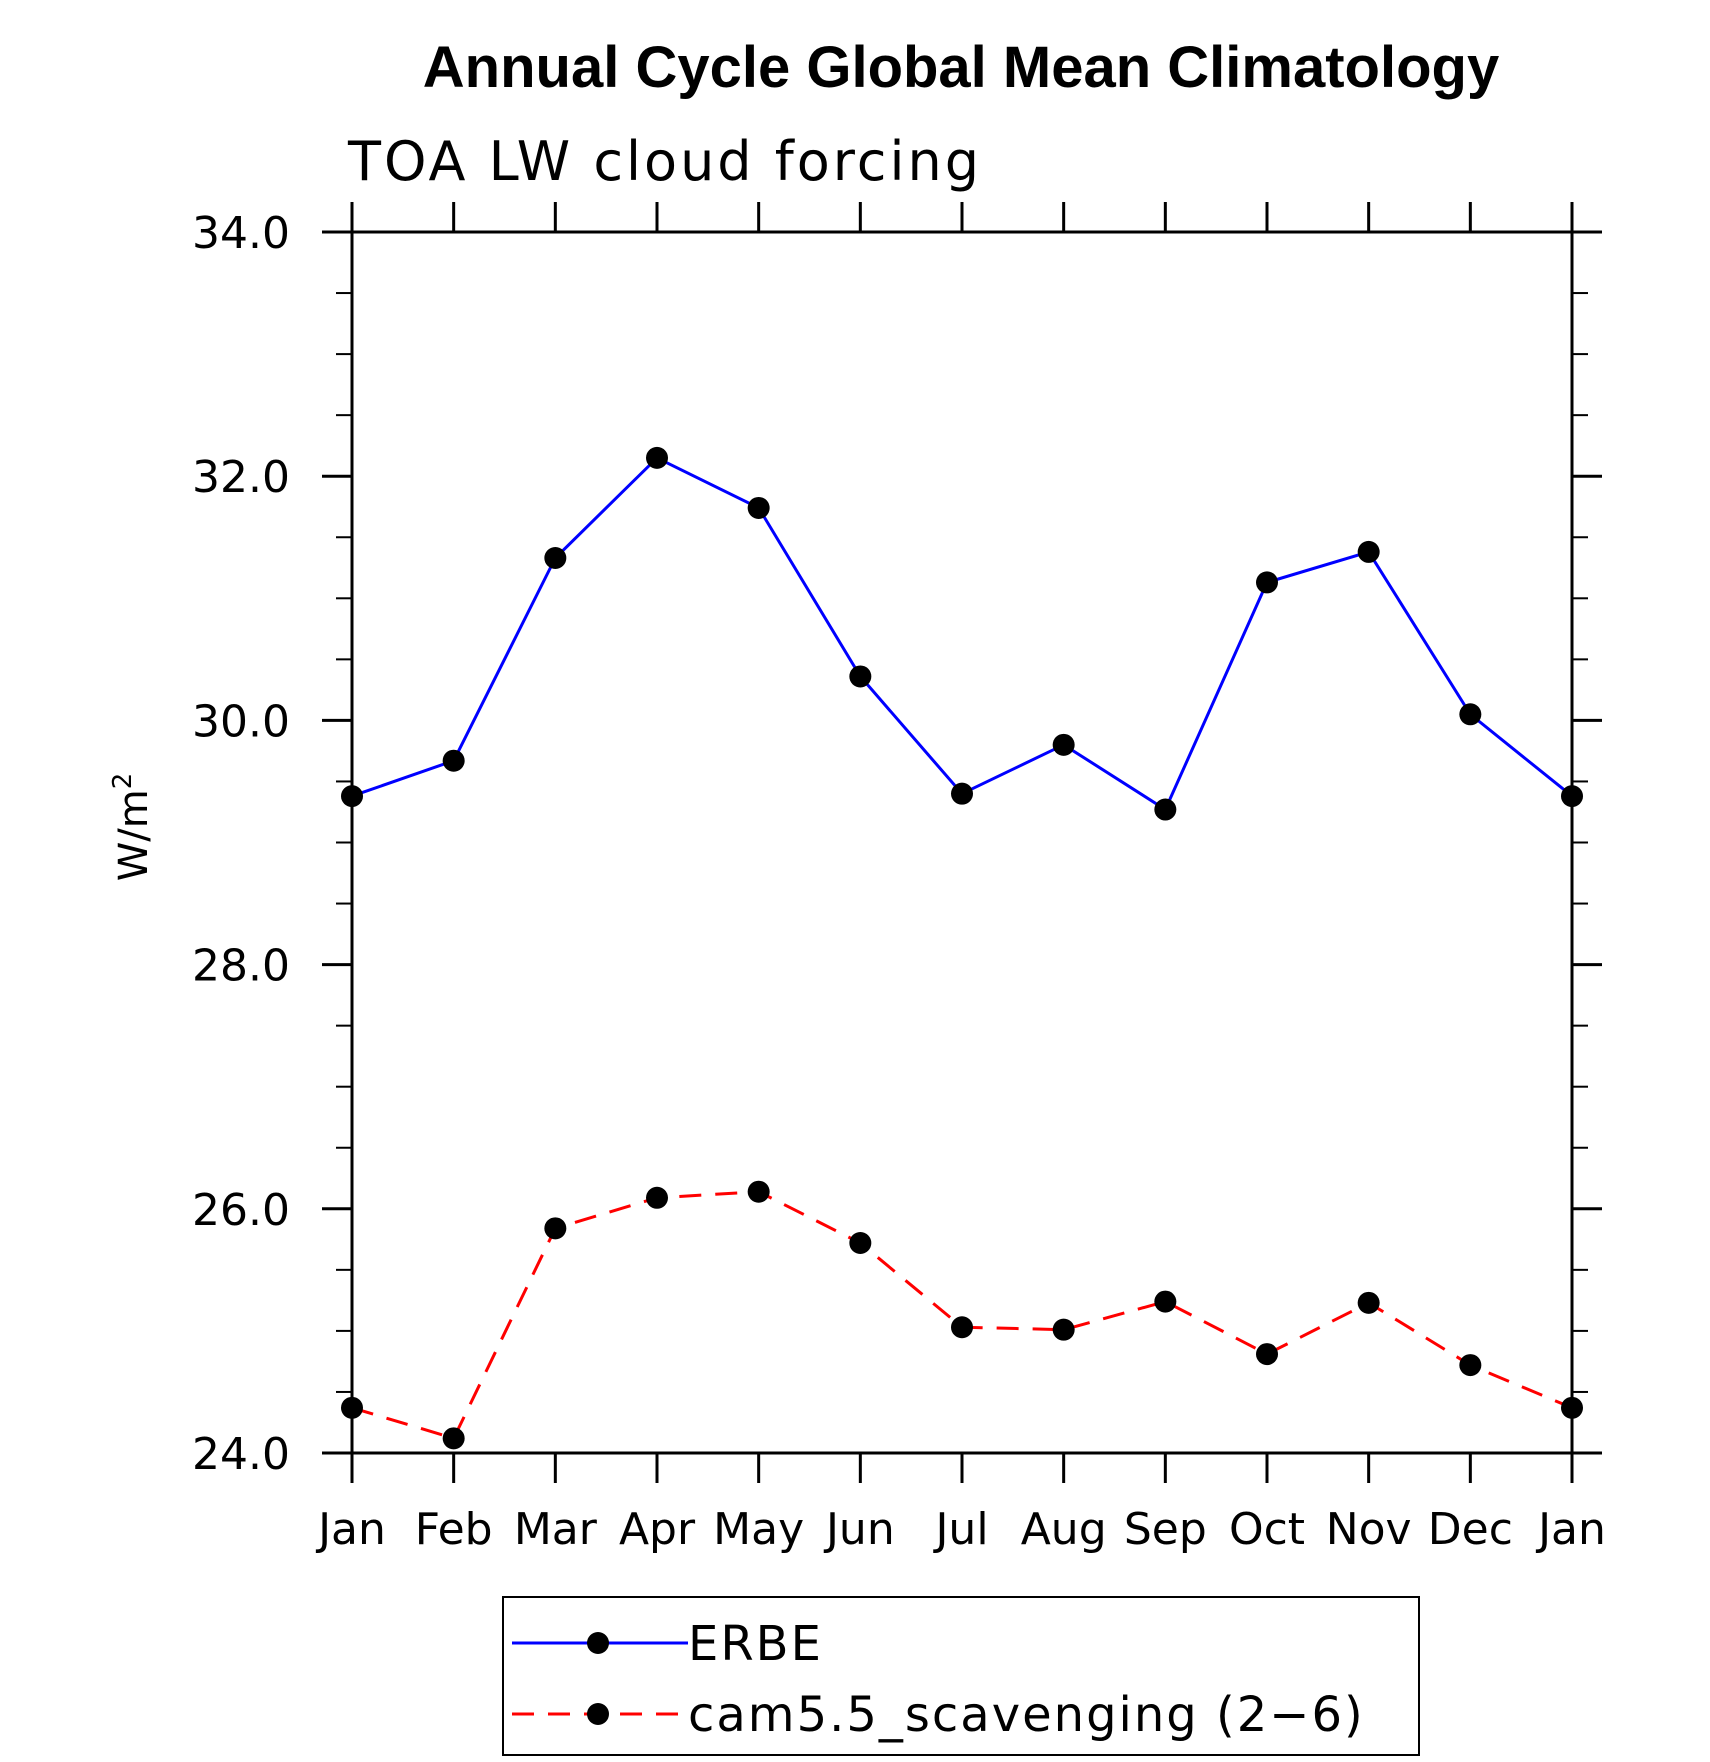 This screenshot has height=1762, width=1710. What do you see at coordinates (241, 844) in the screenshot?
I see `y-tick-labels: 24.0 26.0 28.0 30.0 32.0 34.0` at bounding box center [241, 844].